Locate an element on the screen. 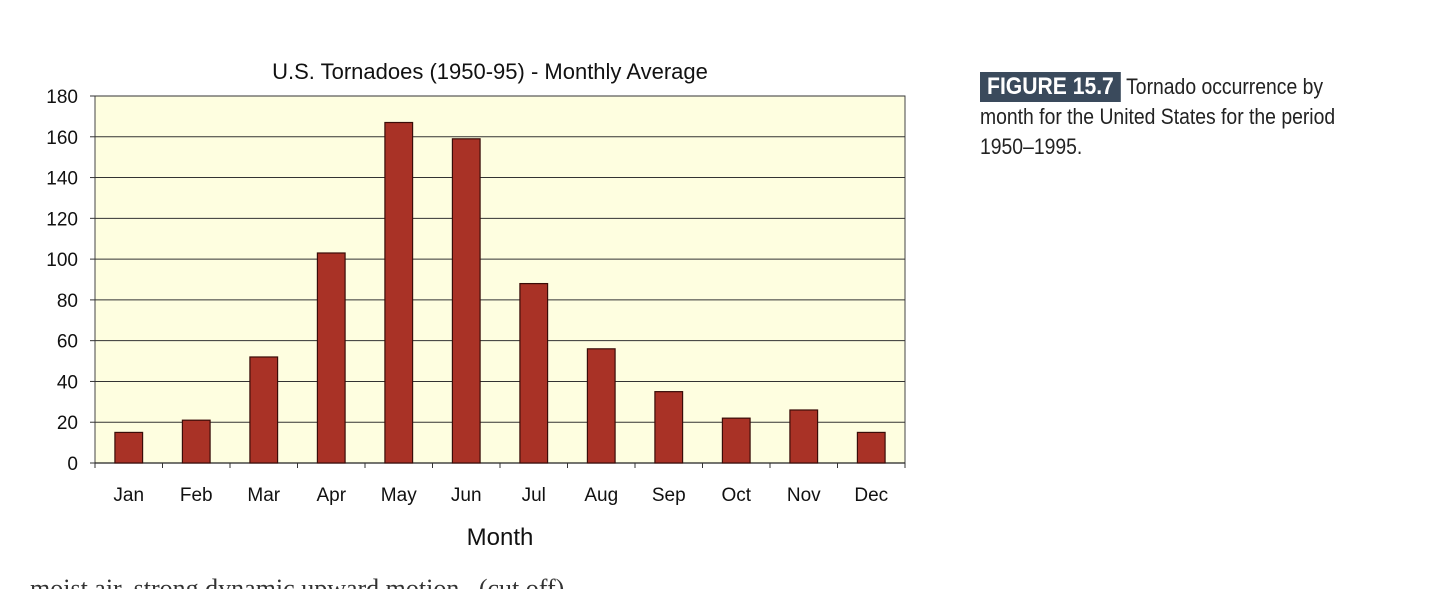  x-tick-label: Feb is located at coordinates (196, 495).